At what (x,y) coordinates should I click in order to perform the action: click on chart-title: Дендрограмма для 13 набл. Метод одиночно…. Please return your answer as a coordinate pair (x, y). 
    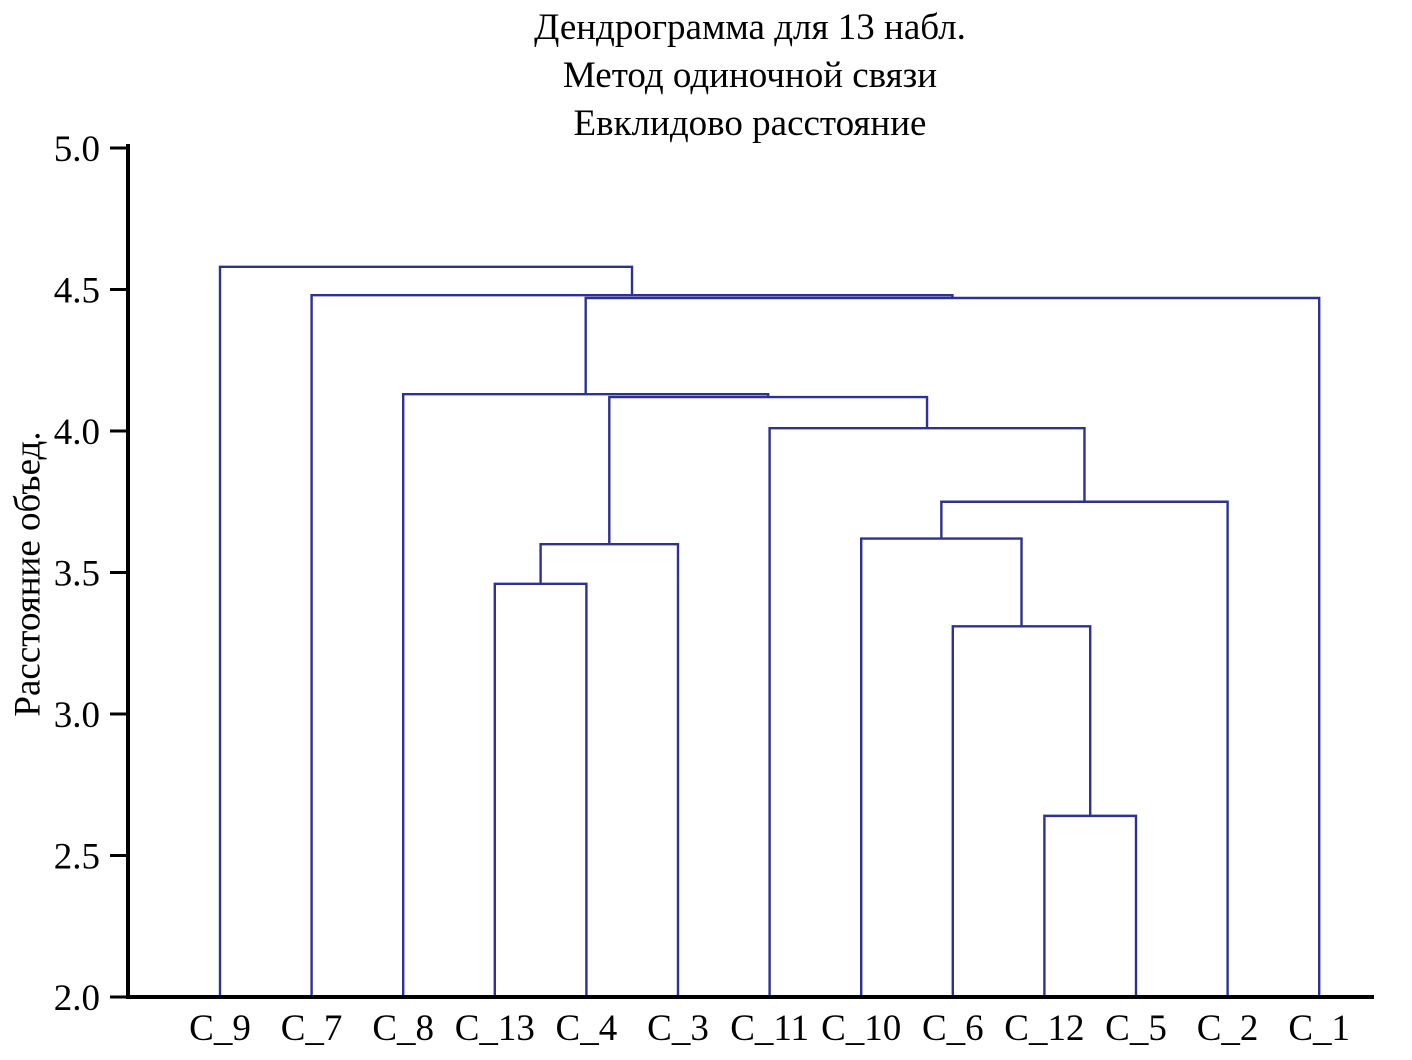
    Looking at the image, I should click on (750, 76).